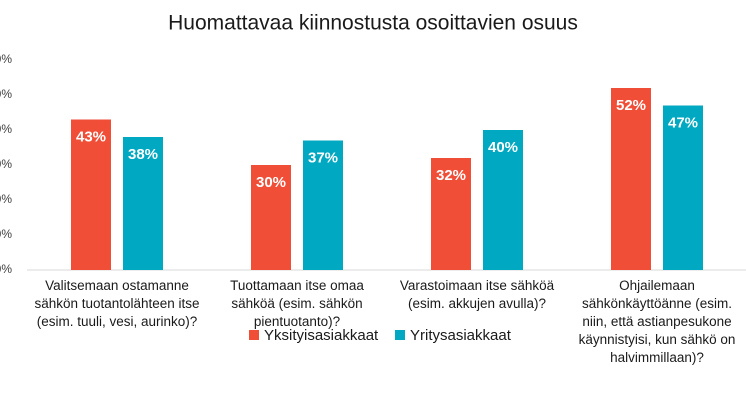 The image size is (746, 419). Describe the element at coordinates (6, 199) in the screenshot. I see `y-tick-label: 20%` at that location.